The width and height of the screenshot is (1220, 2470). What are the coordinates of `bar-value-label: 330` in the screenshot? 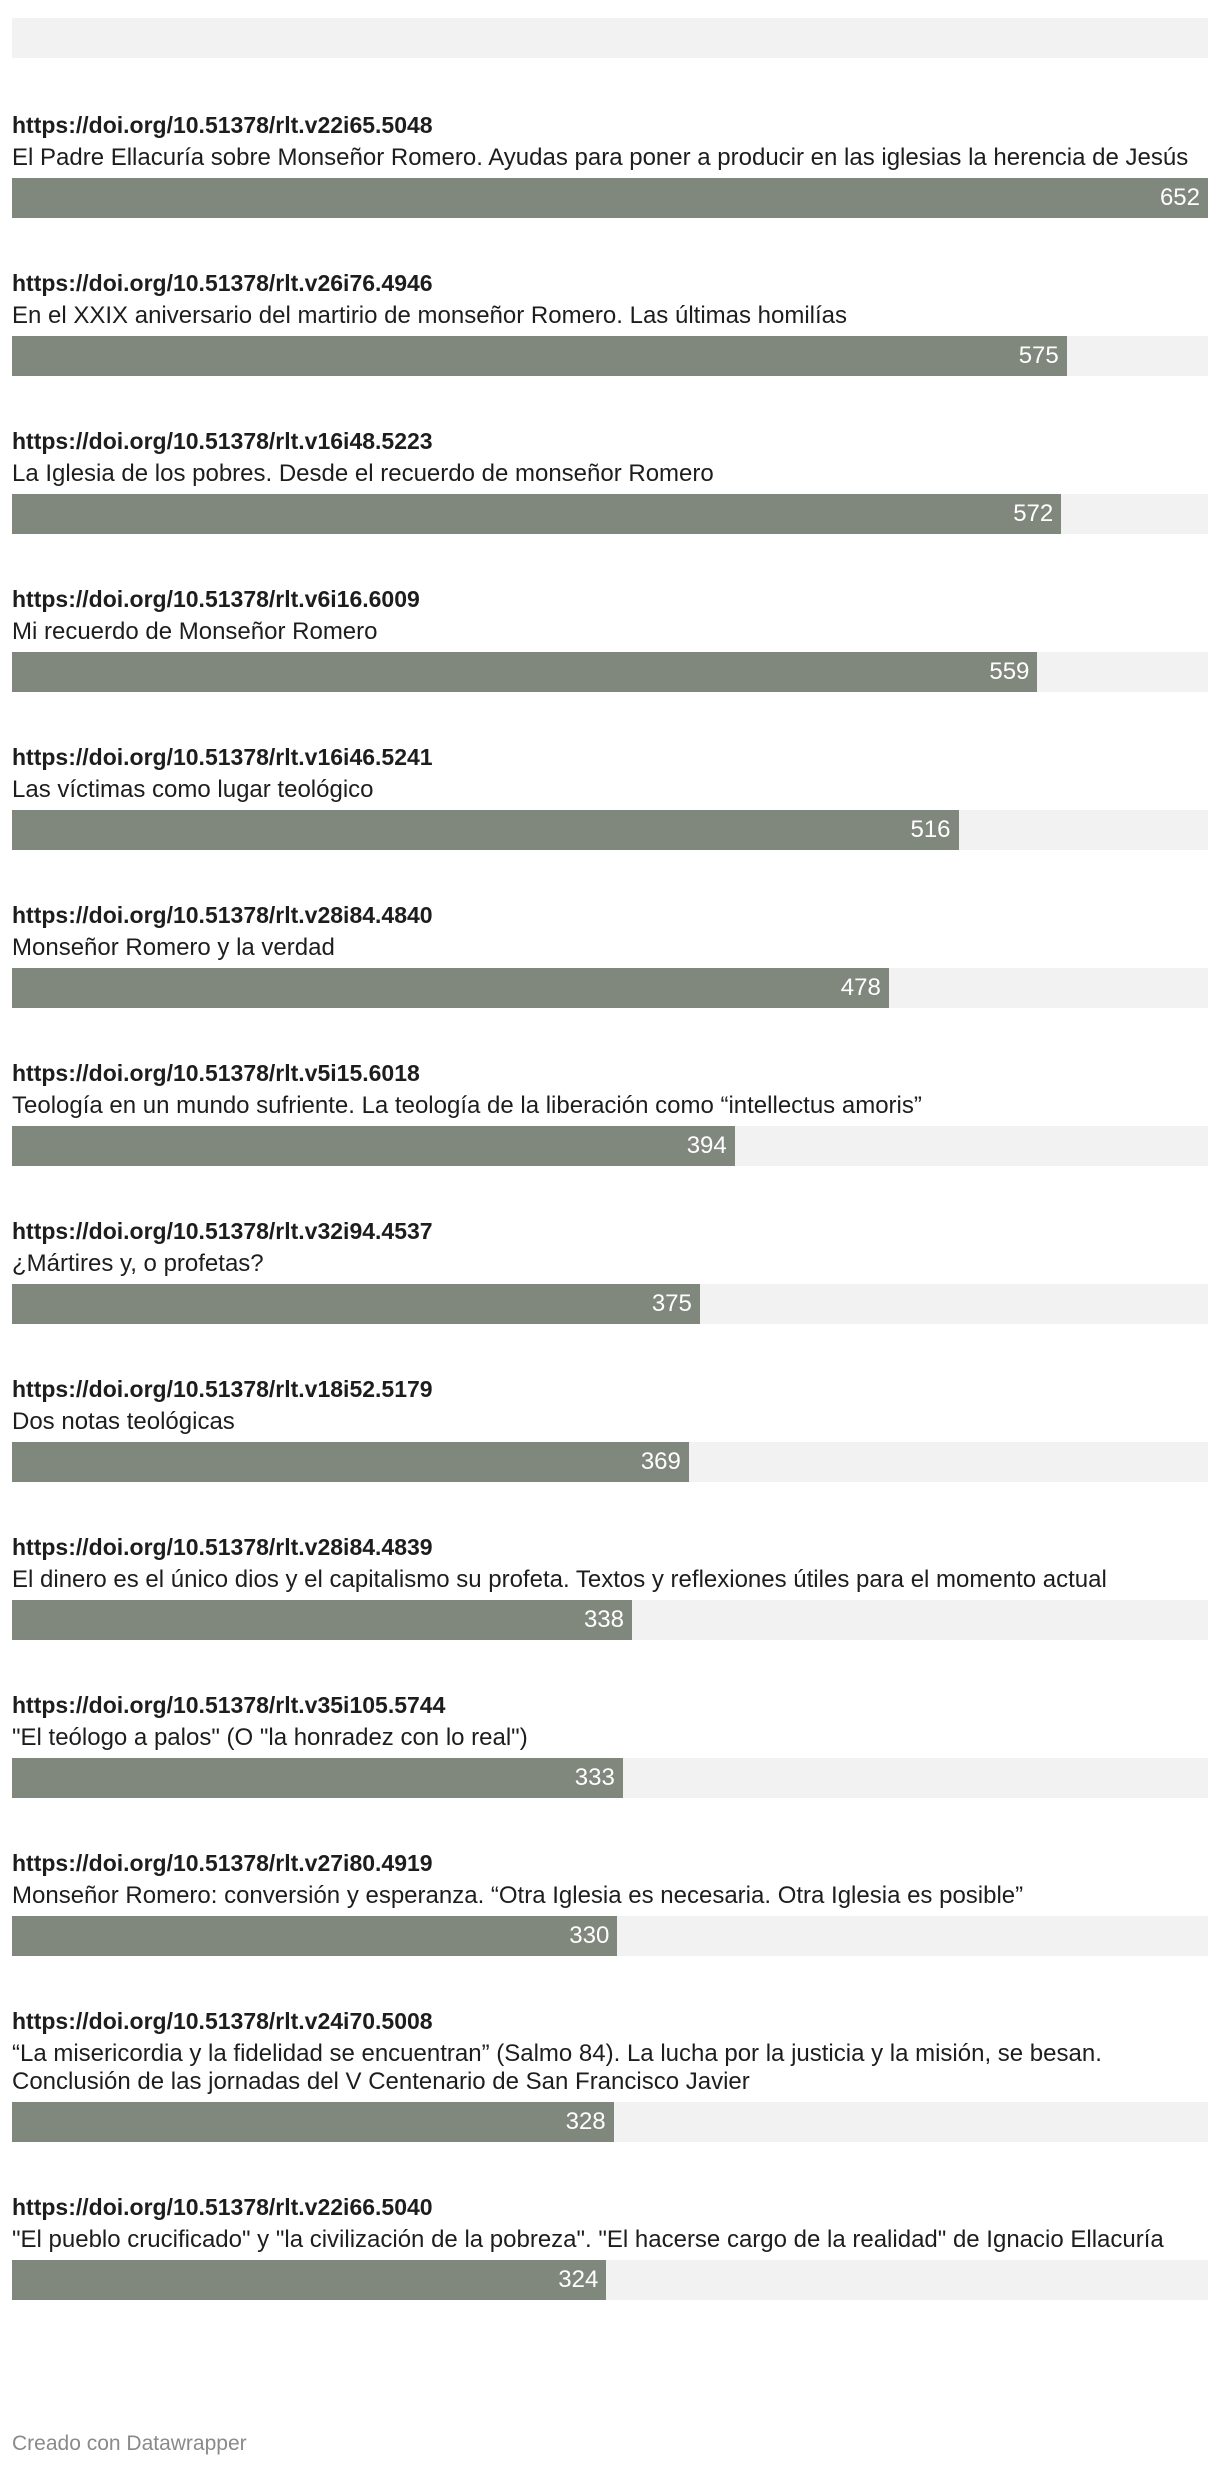 It's located at (589, 1935).